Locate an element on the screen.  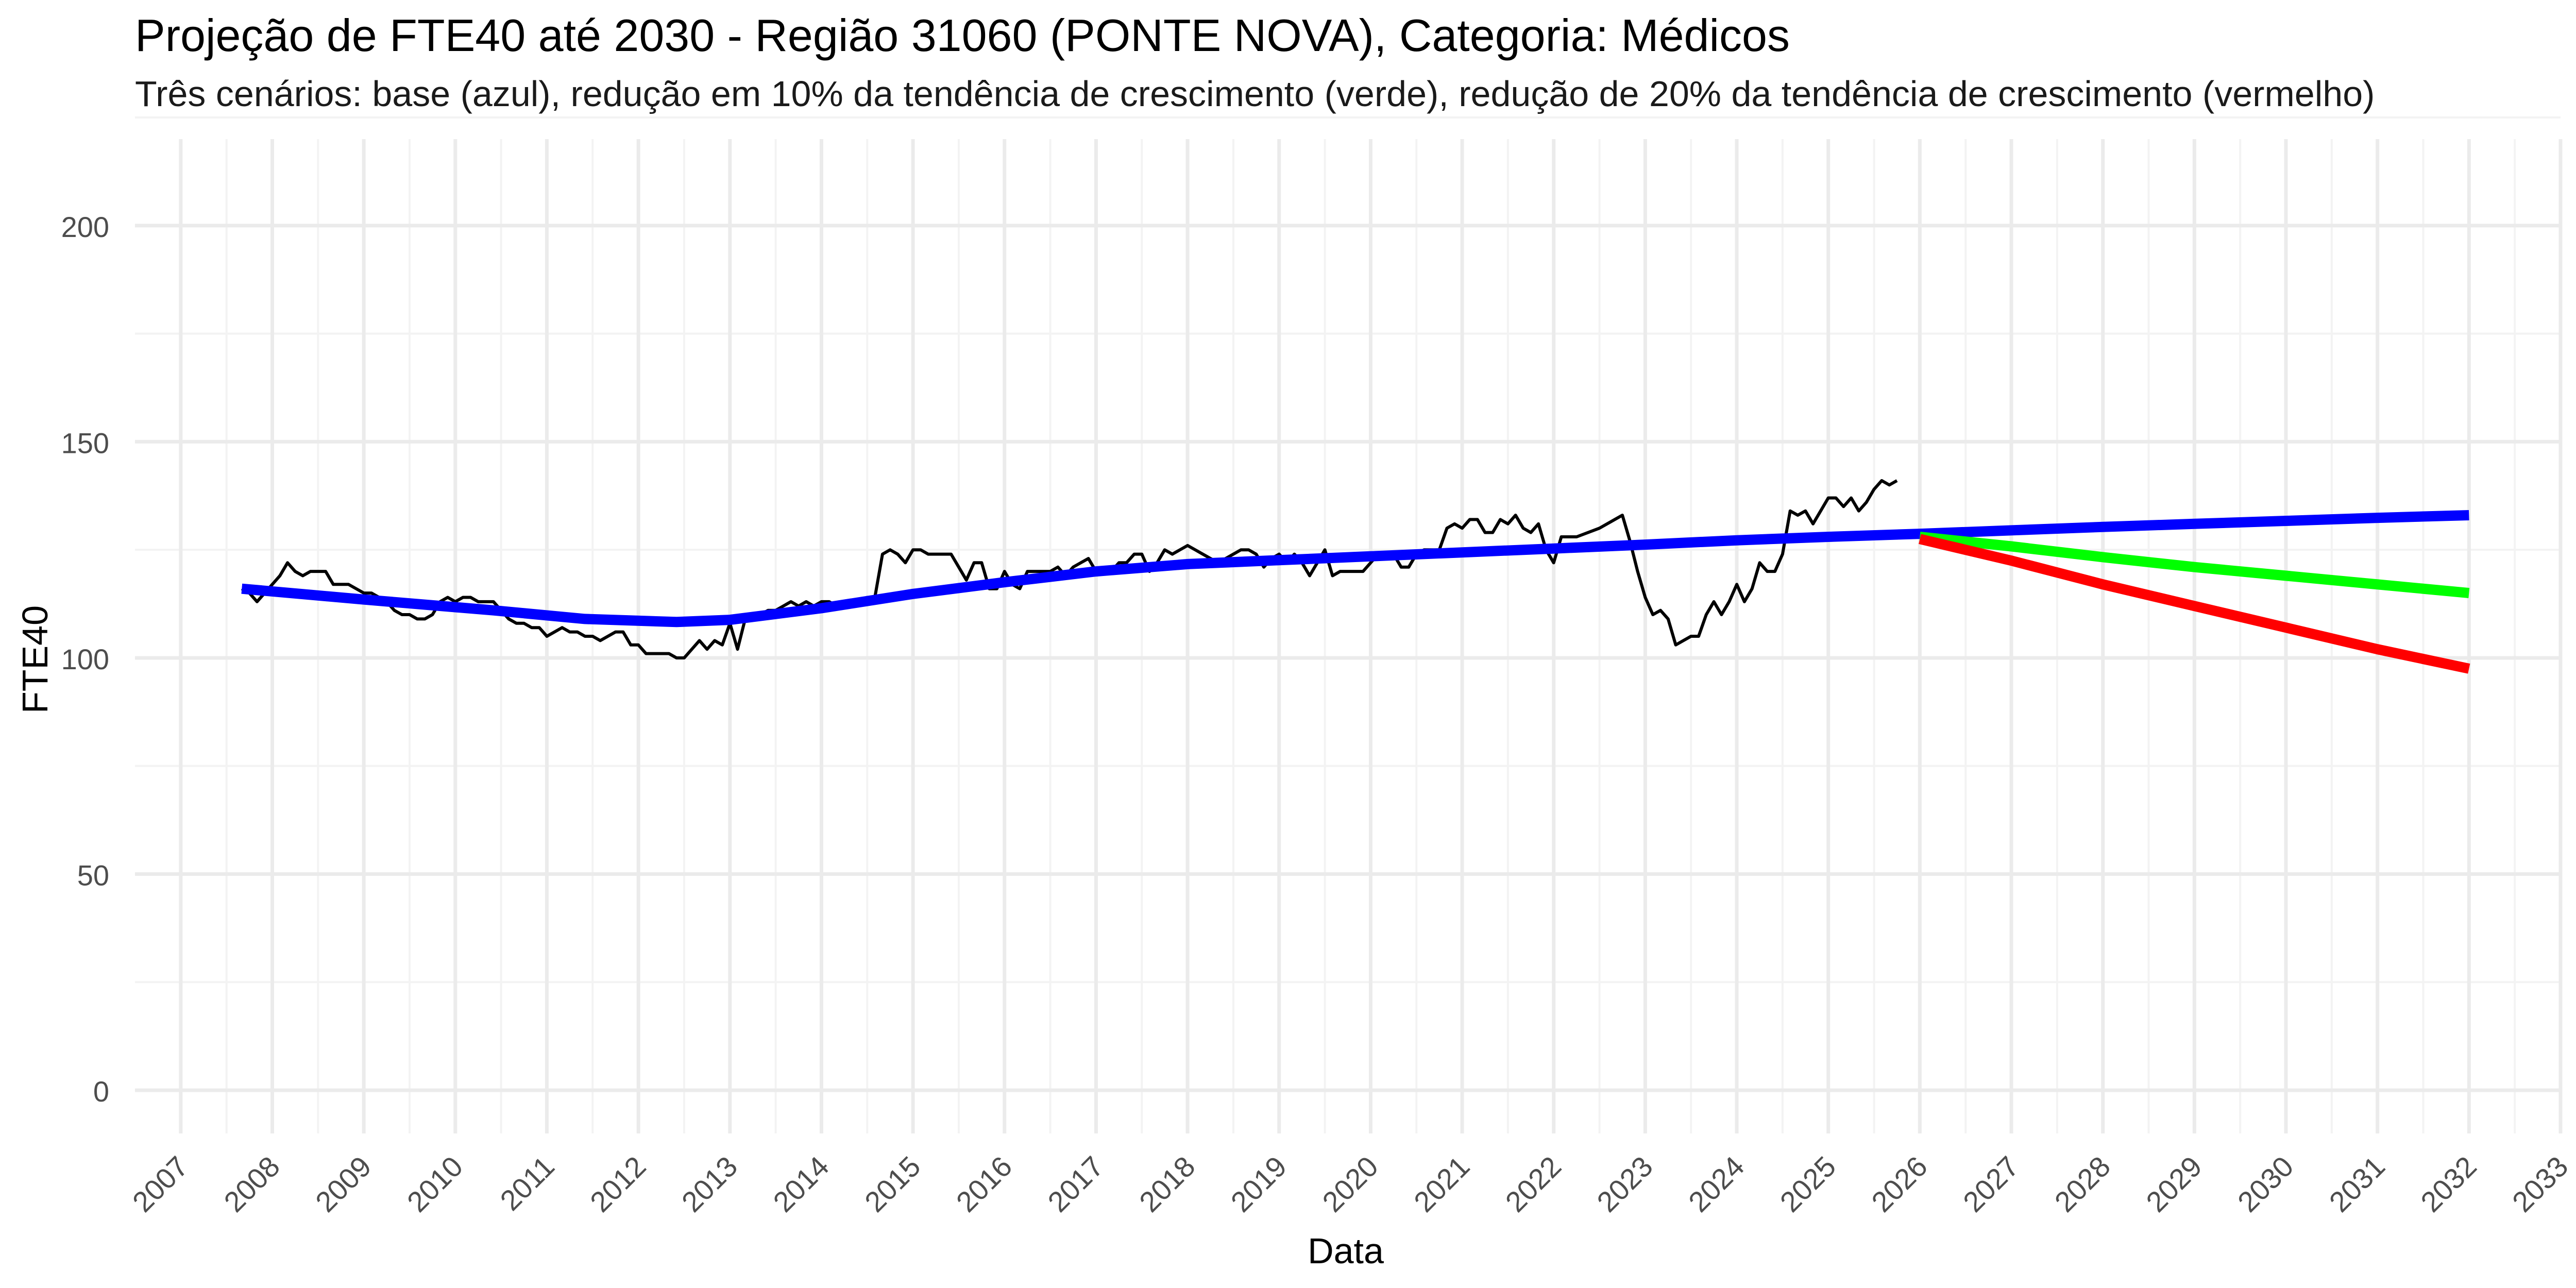
x-axis-label: Data is located at coordinates (1346, 1251).